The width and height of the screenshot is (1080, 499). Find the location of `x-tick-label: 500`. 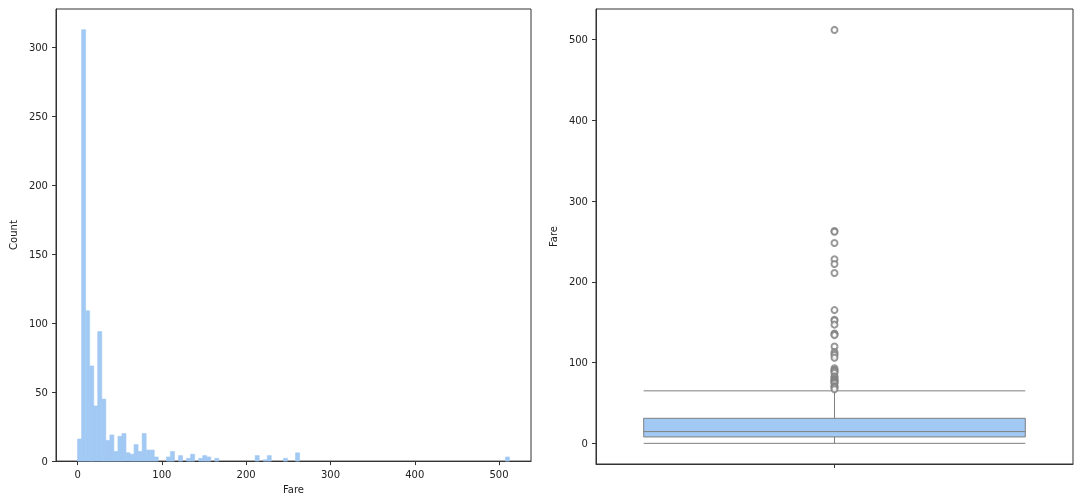

x-tick-label: 500 is located at coordinates (499, 474).